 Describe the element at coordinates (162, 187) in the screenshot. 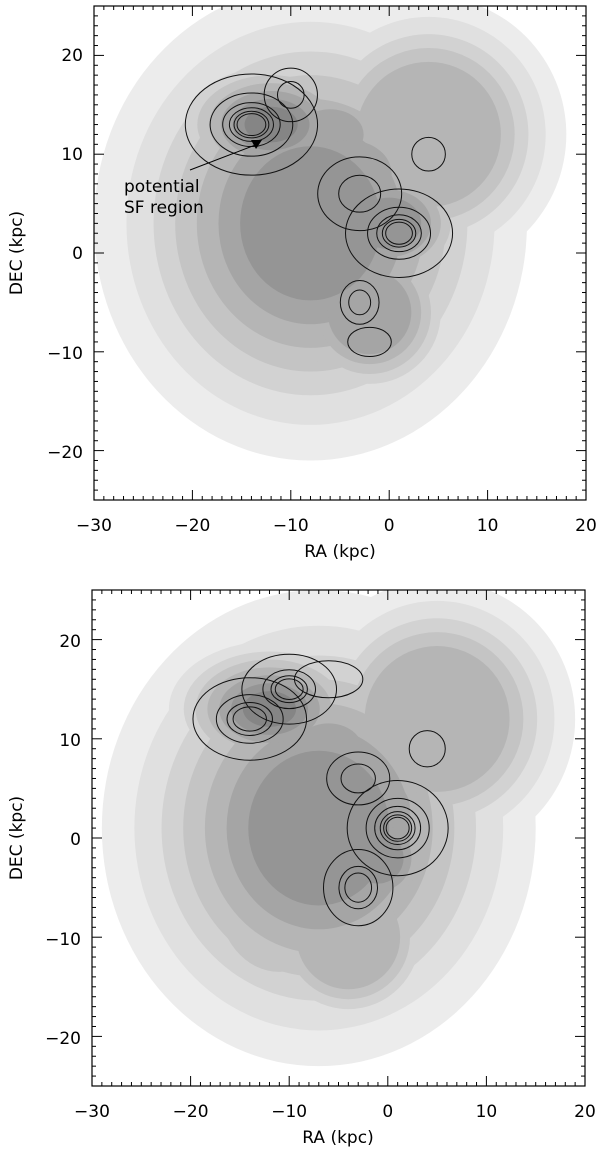

I see `annotation-line-1: potential` at that location.